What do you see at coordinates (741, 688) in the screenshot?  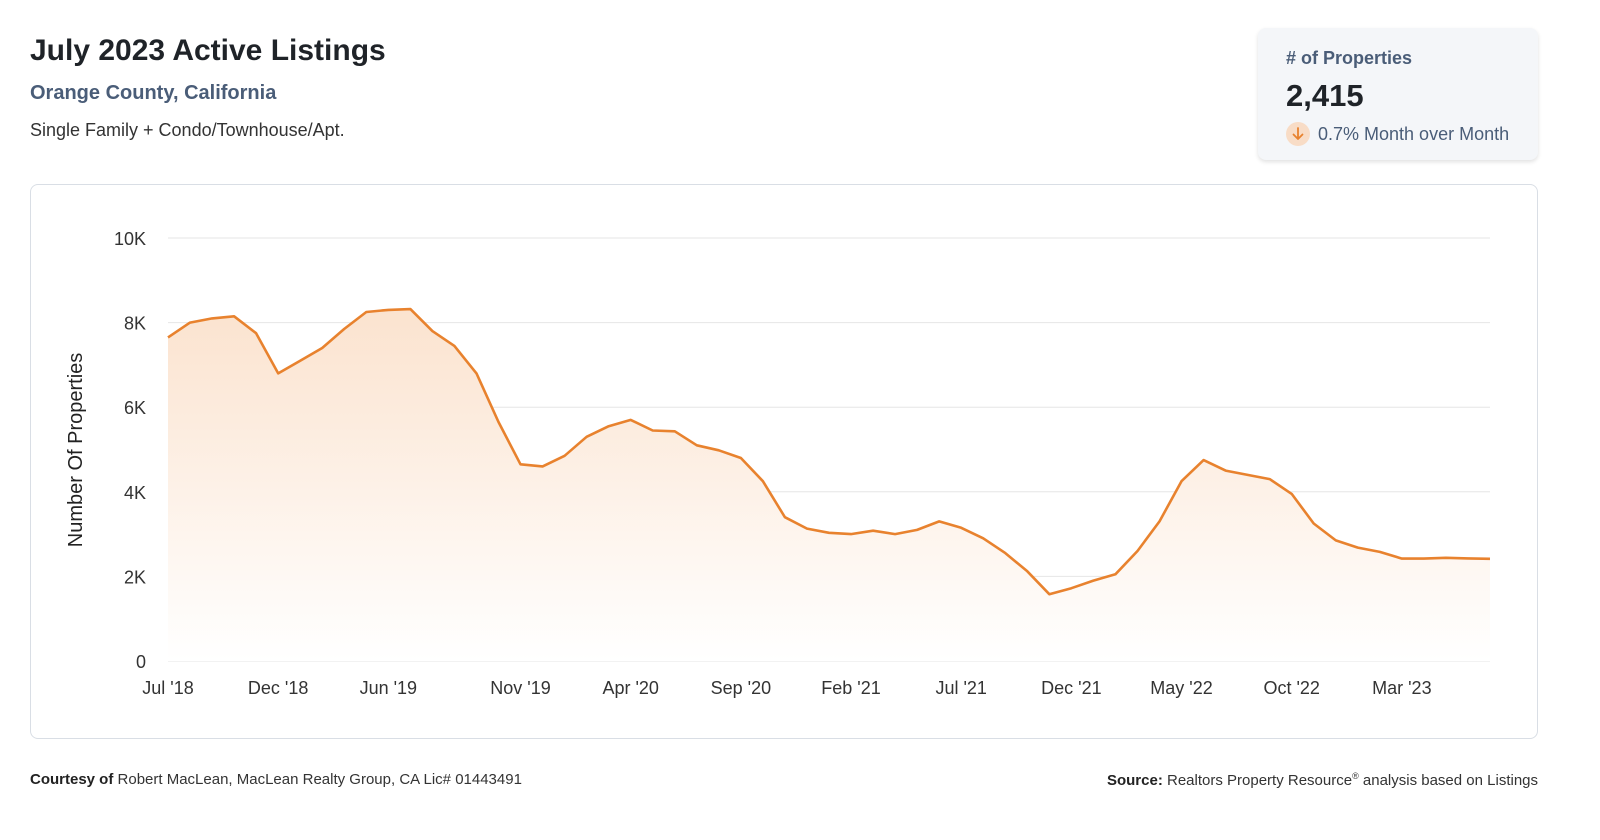 I see `x-tick-label: Sep '20` at bounding box center [741, 688].